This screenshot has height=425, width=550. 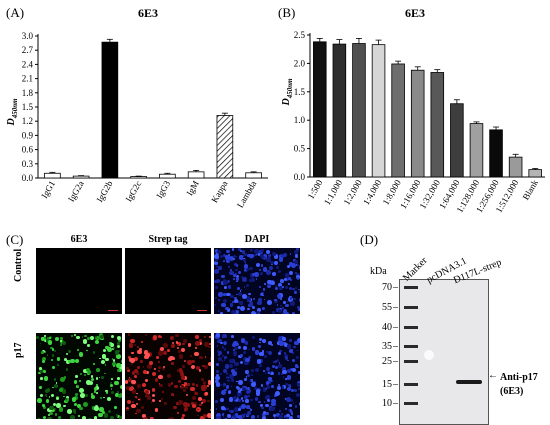 What do you see at coordinates (79, 281) in the screenshot?
I see `control-6e3-image` at bounding box center [79, 281].